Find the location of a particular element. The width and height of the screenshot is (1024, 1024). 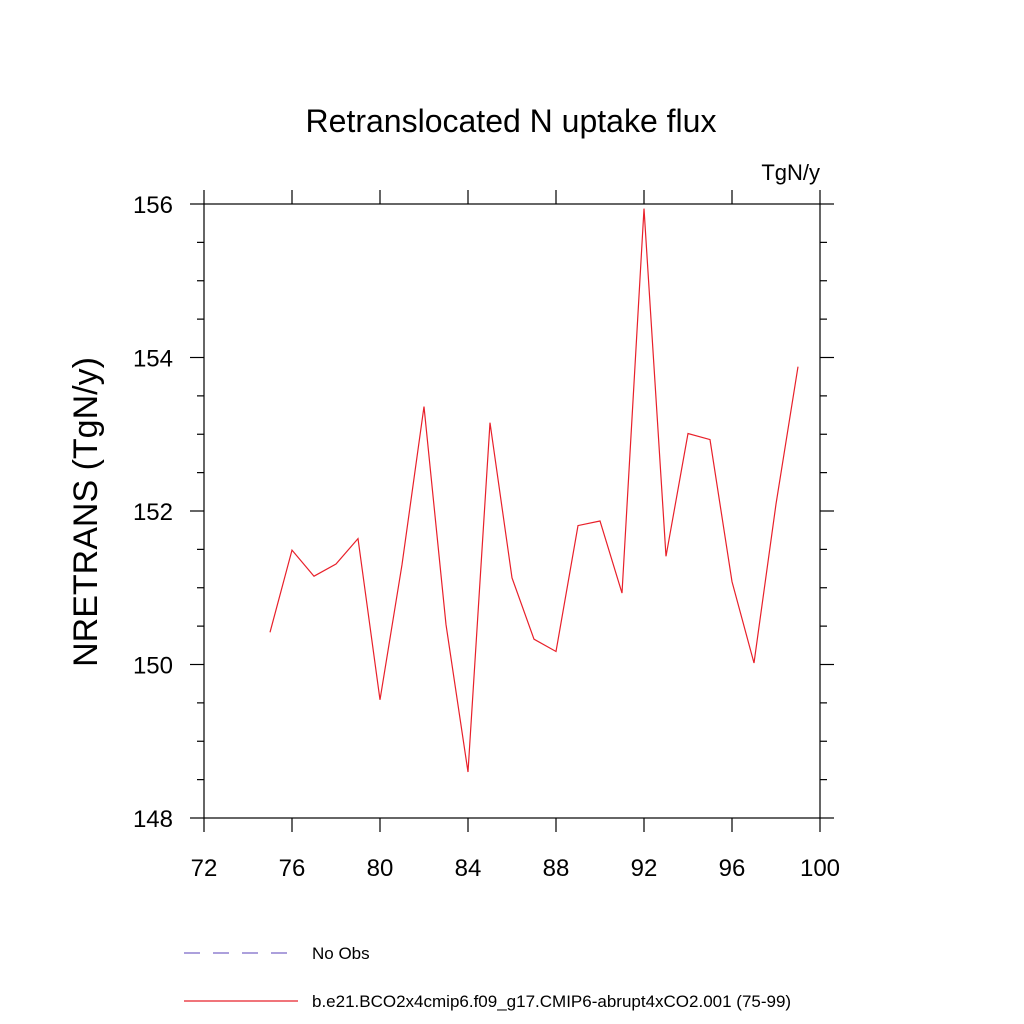

legend-label: No Obs is located at coordinates (341, 953).